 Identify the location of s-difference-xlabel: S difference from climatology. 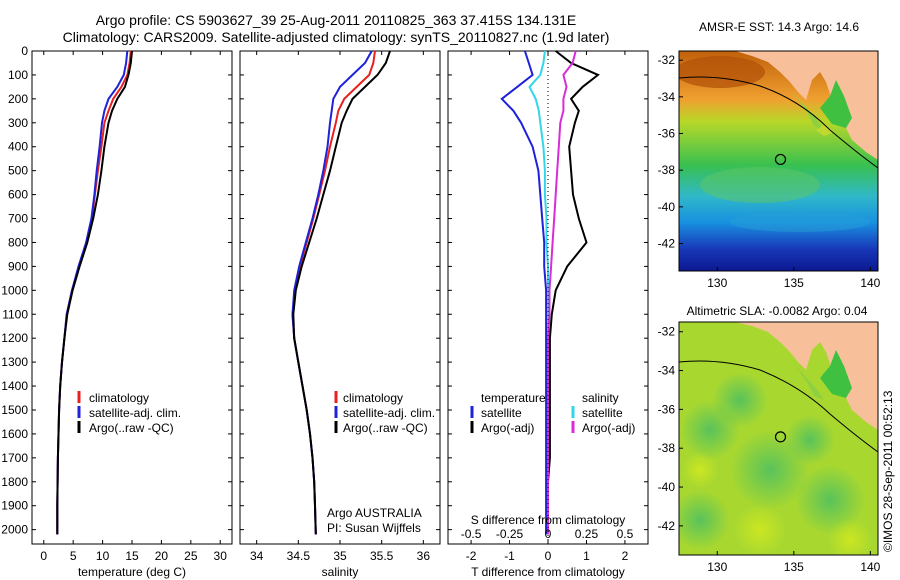
(548, 520).